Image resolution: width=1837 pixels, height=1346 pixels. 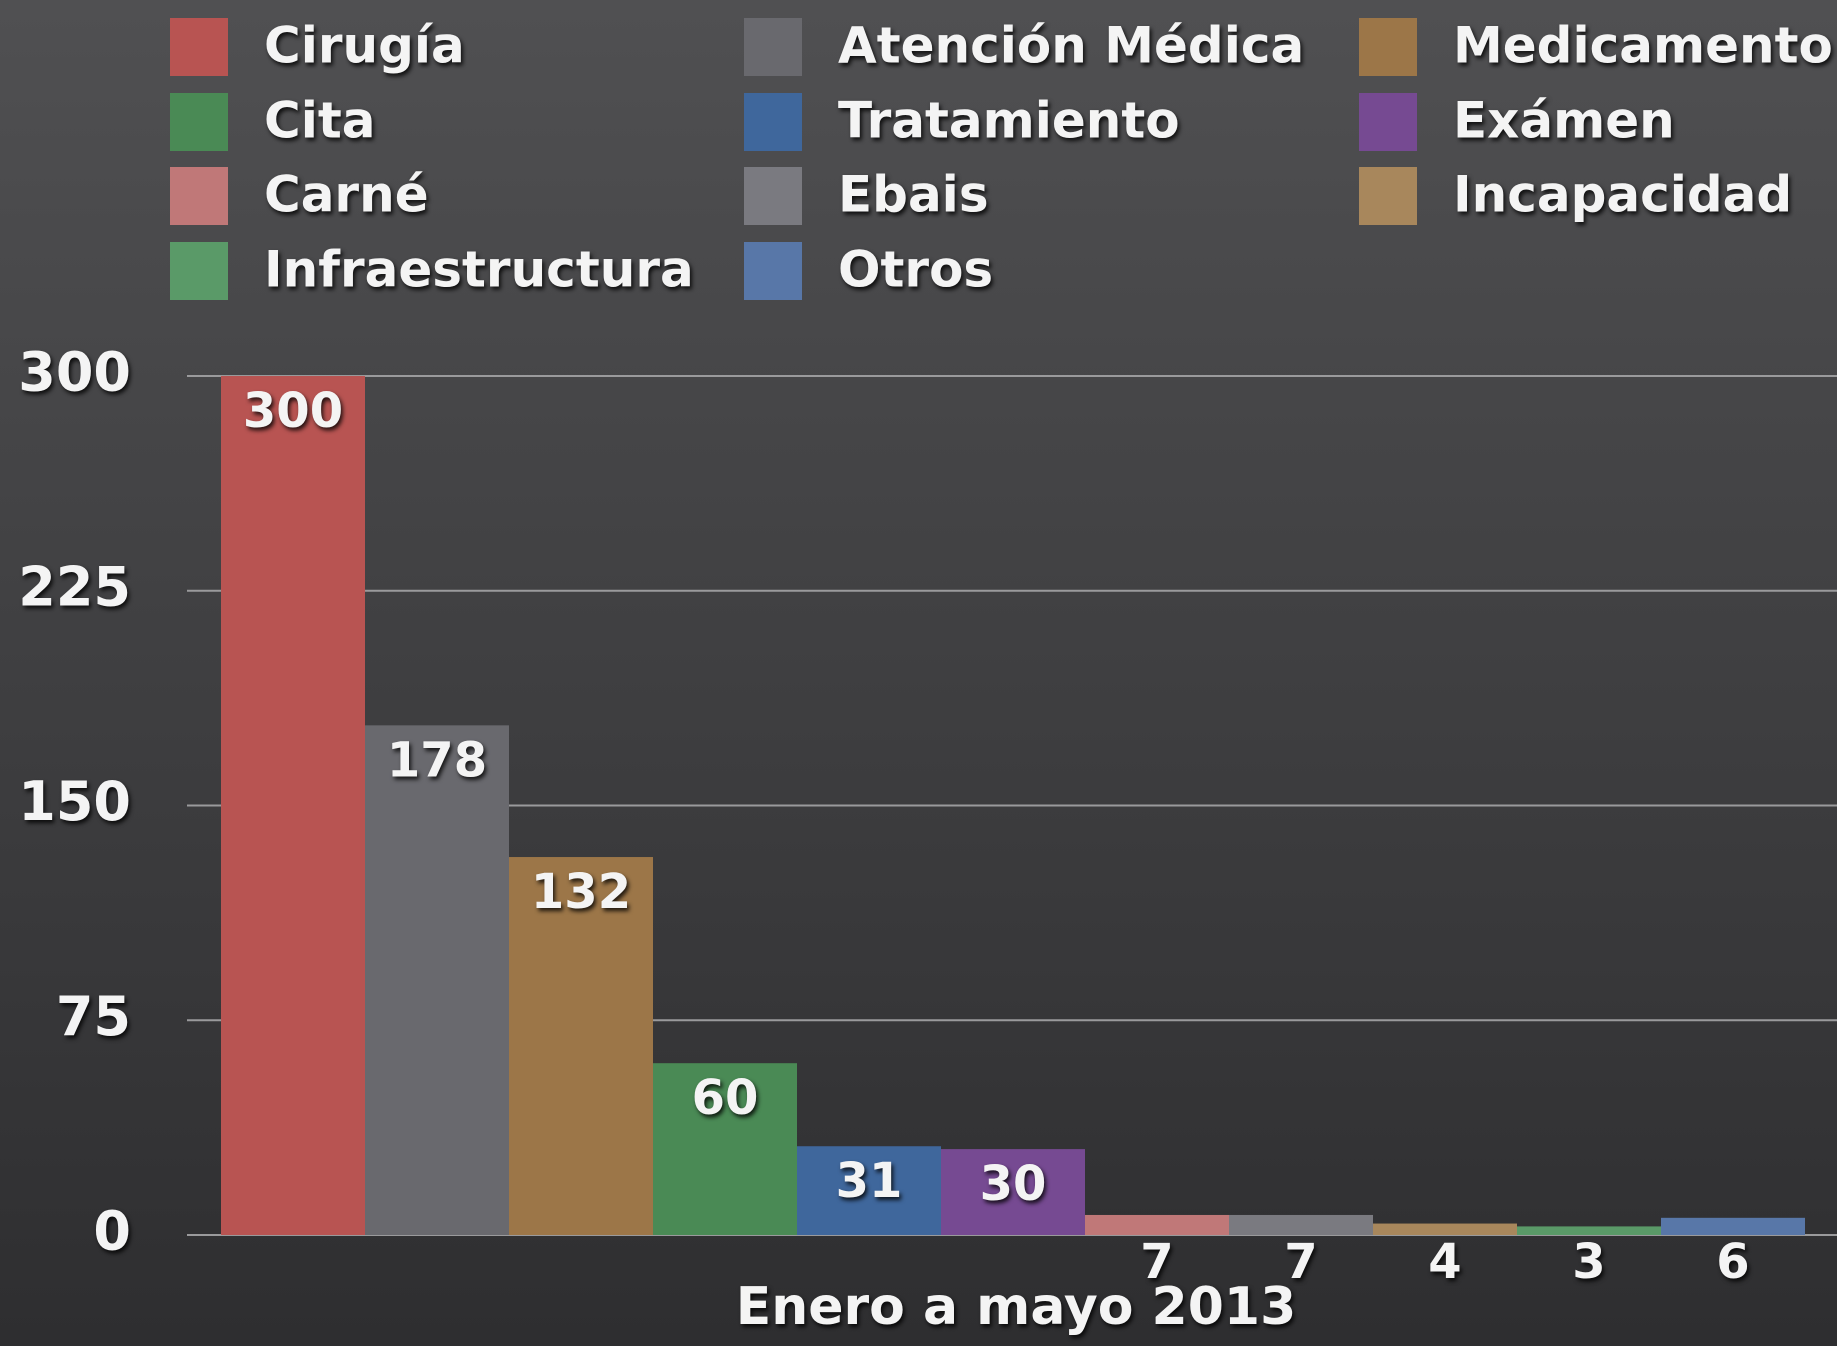 What do you see at coordinates (581, 892) in the screenshot?
I see `value-label: 132` at bounding box center [581, 892].